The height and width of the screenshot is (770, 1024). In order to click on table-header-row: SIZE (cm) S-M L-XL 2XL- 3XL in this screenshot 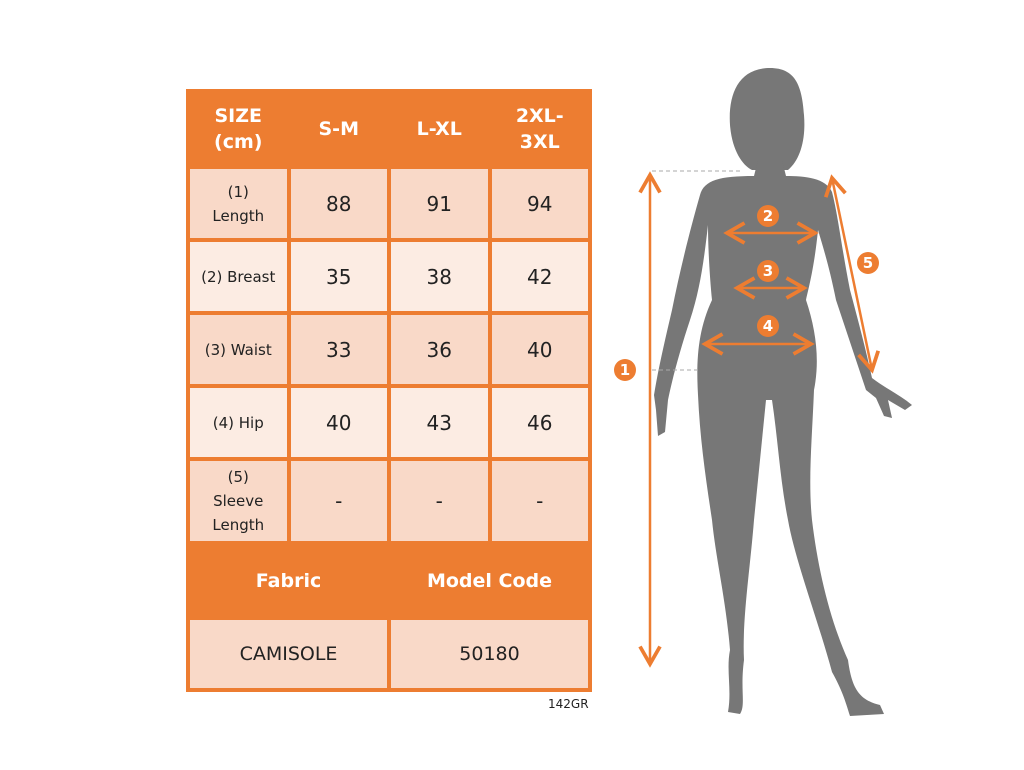, I will do `click(389, 129)`.